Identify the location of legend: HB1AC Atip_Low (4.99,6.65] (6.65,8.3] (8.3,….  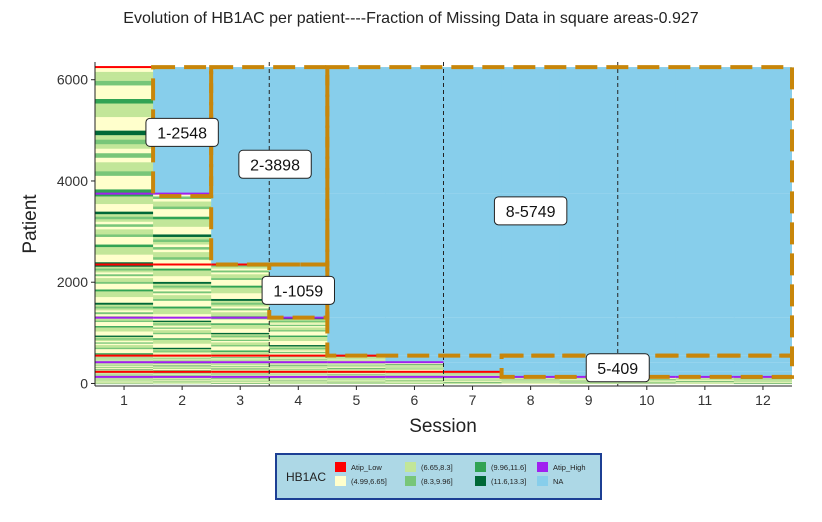
(438, 476).